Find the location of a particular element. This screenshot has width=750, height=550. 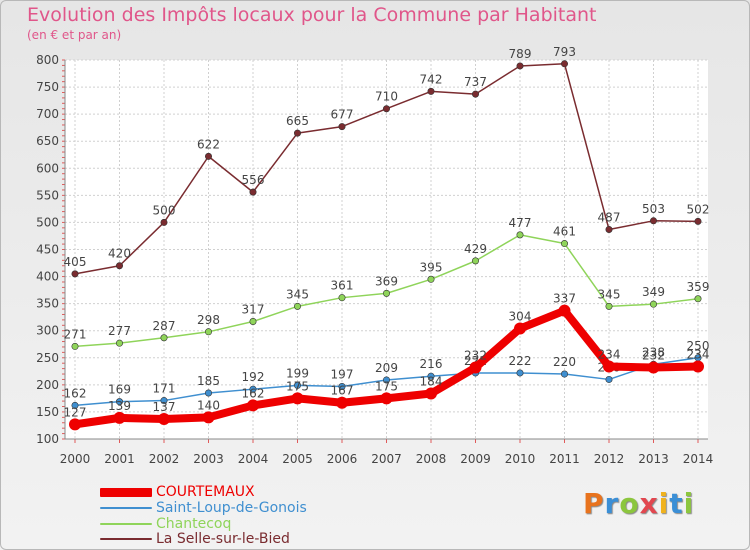

y-tick-label: 700 is located at coordinates (47, 114).